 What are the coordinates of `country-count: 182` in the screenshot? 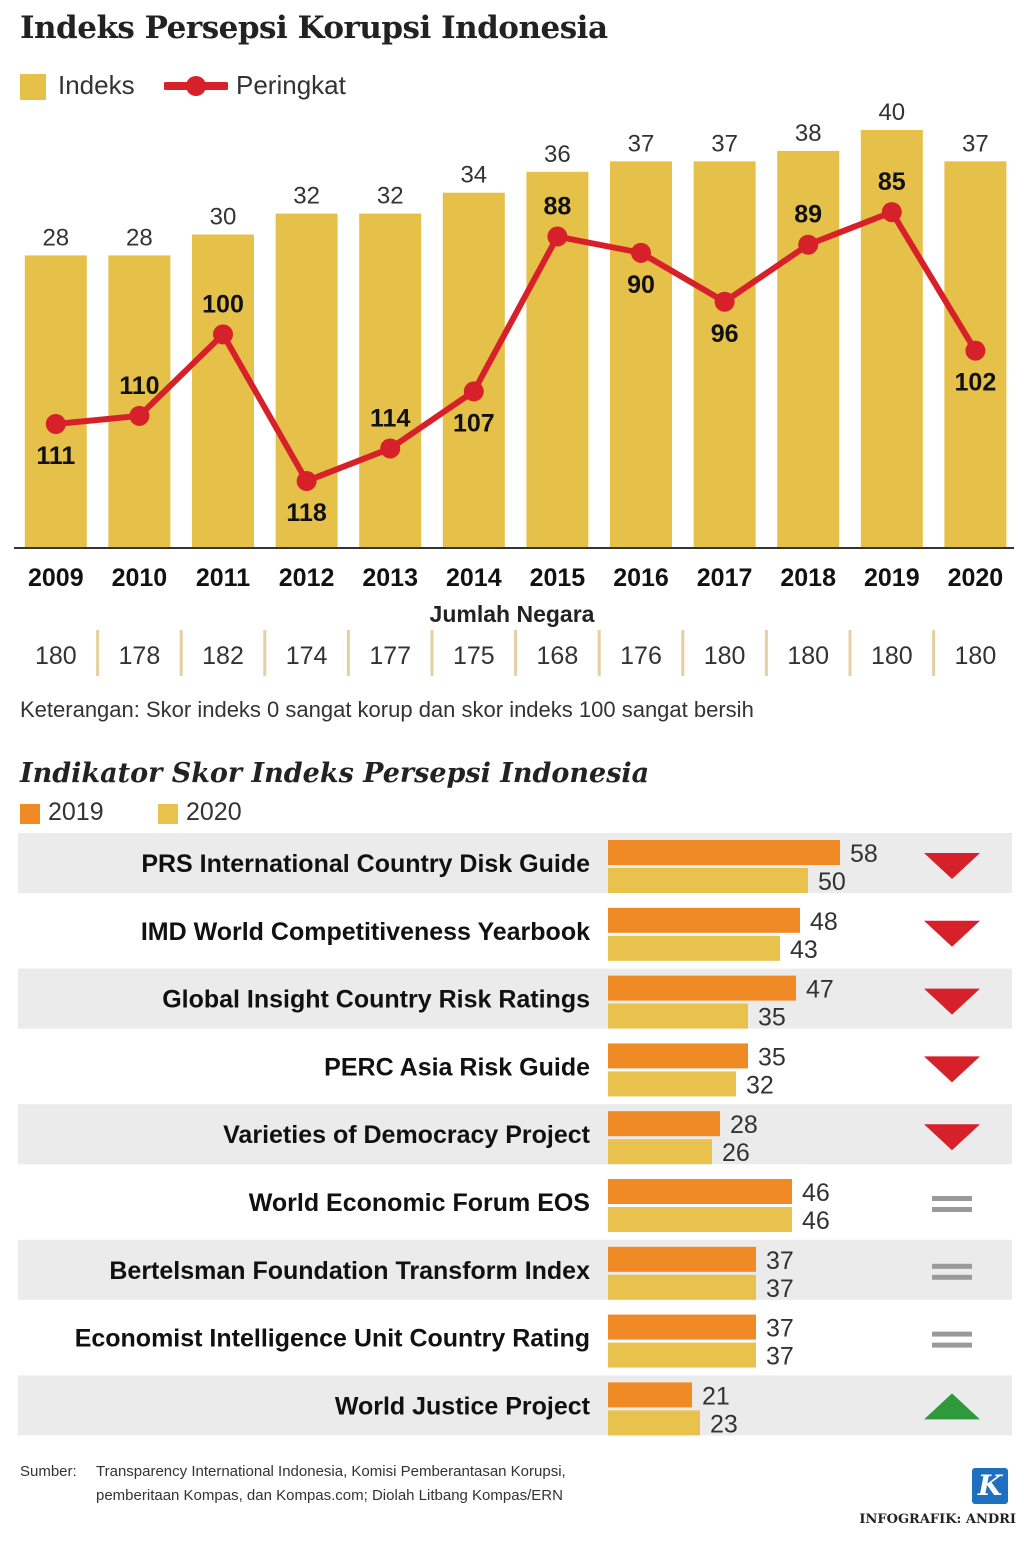 It's located at (223, 656).